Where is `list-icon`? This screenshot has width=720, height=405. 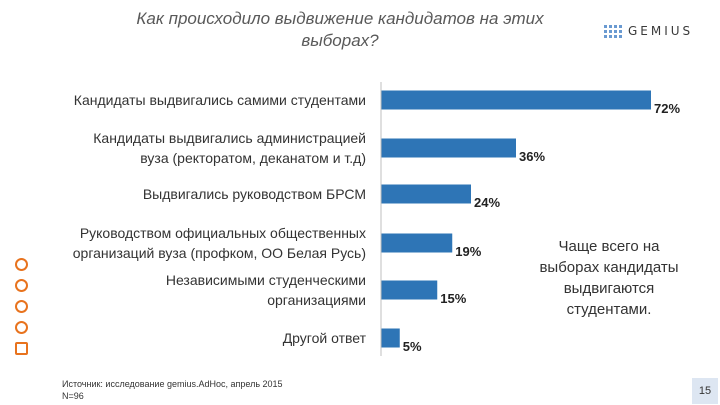
list-icon is located at coordinates (21, 306).